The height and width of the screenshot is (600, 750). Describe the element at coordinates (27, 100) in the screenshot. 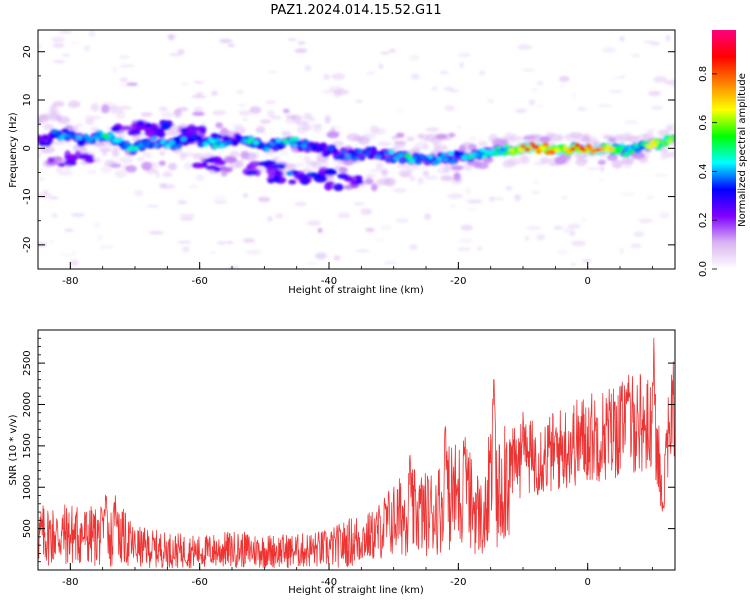

I see `y-tick-label: 10` at that location.